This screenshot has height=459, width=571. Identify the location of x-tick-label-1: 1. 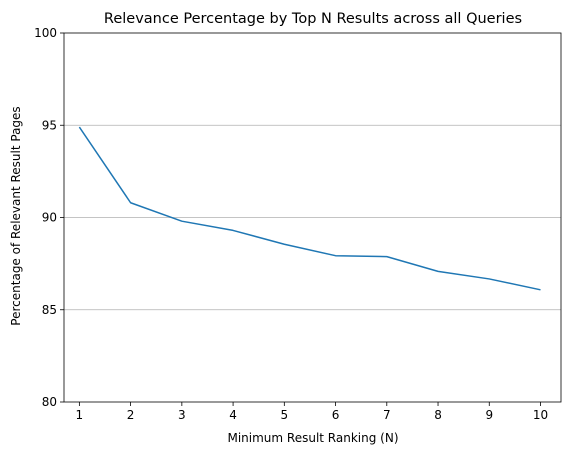
(80, 415).